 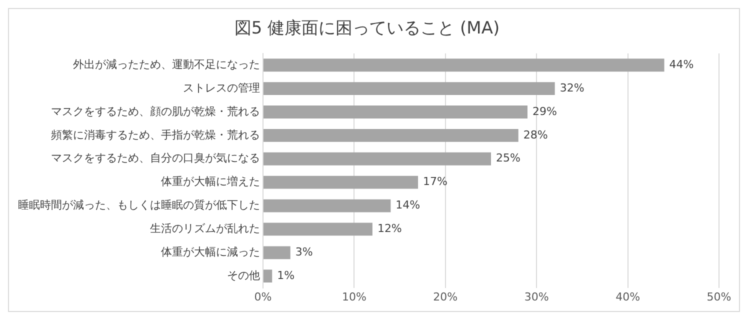 What do you see at coordinates (536, 297) in the screenshot?
I see `x-tick-label: 30%` at bounding box center [536, 297].